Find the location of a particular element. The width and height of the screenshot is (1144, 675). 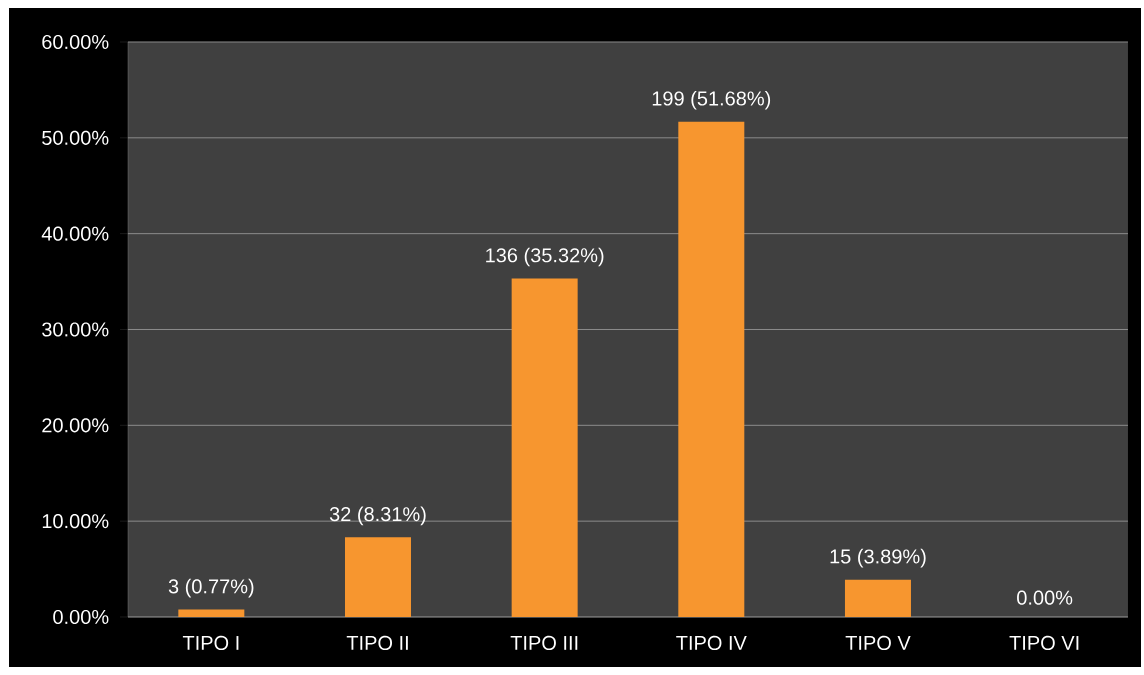

y-tick-label: 10.00% is located at coordinates (75, 521).